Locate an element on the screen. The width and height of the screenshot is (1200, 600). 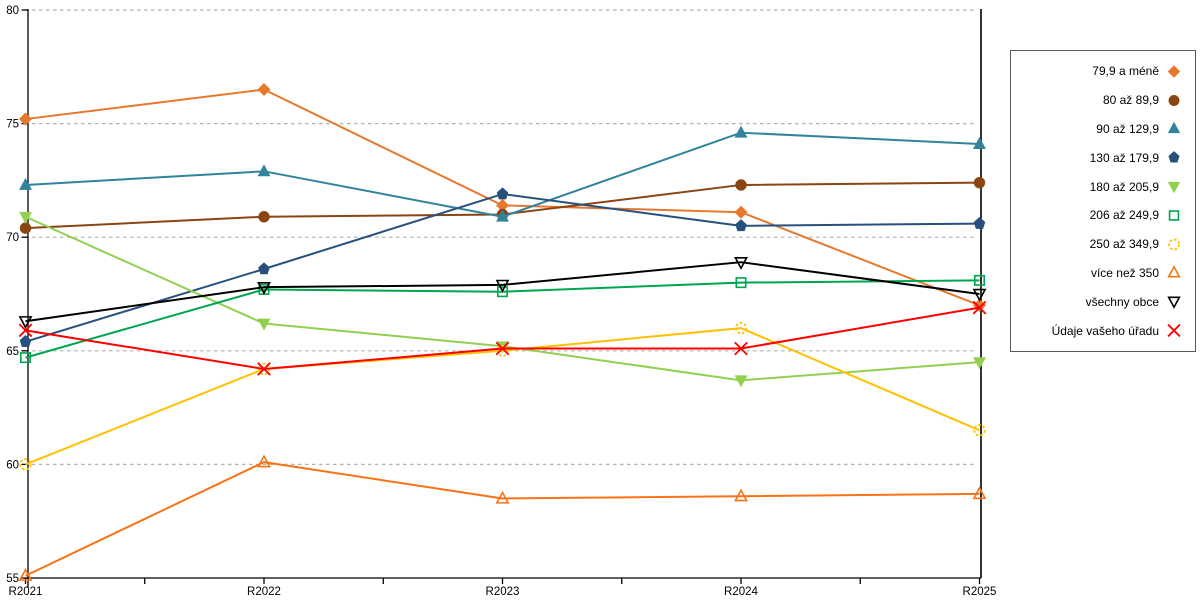
y-tick-label: 75 is located at coordinates (12, 125).